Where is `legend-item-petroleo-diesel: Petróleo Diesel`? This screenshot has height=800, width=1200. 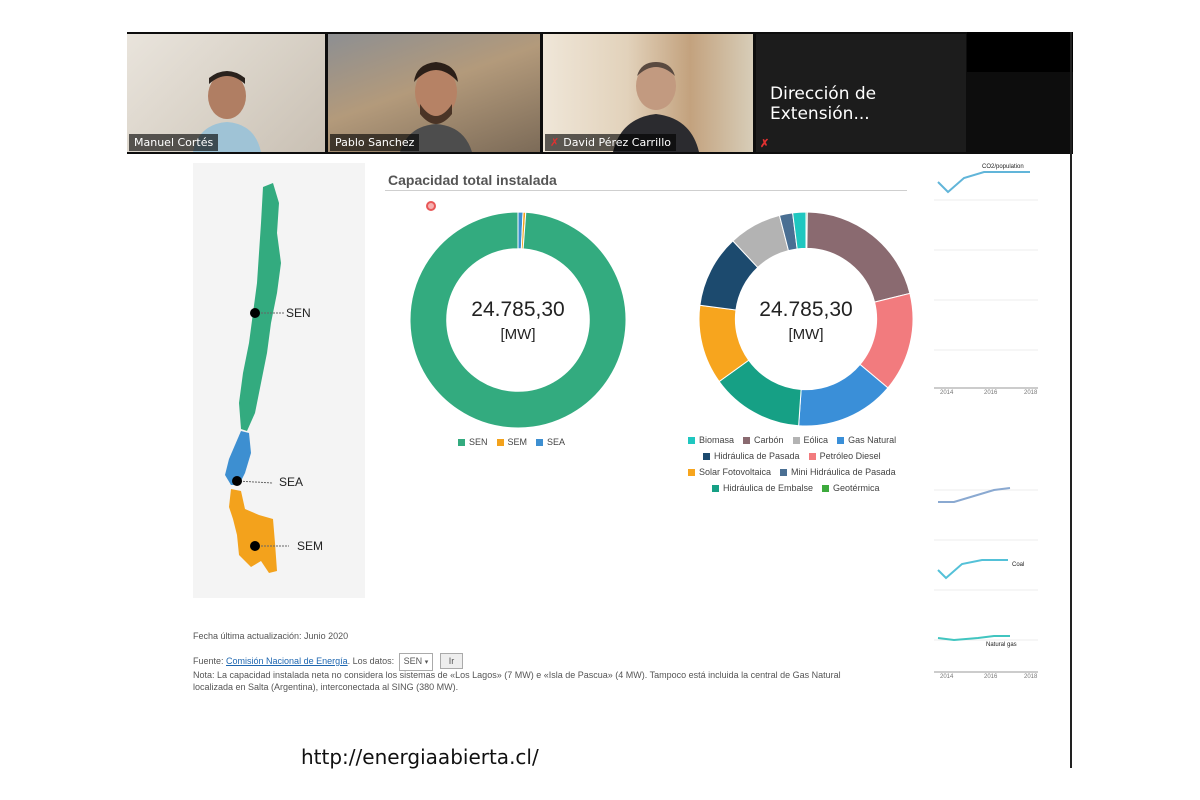 legend-item-petroleo-diesel: Petróleo Diesel is located at coordinates (844, 456).